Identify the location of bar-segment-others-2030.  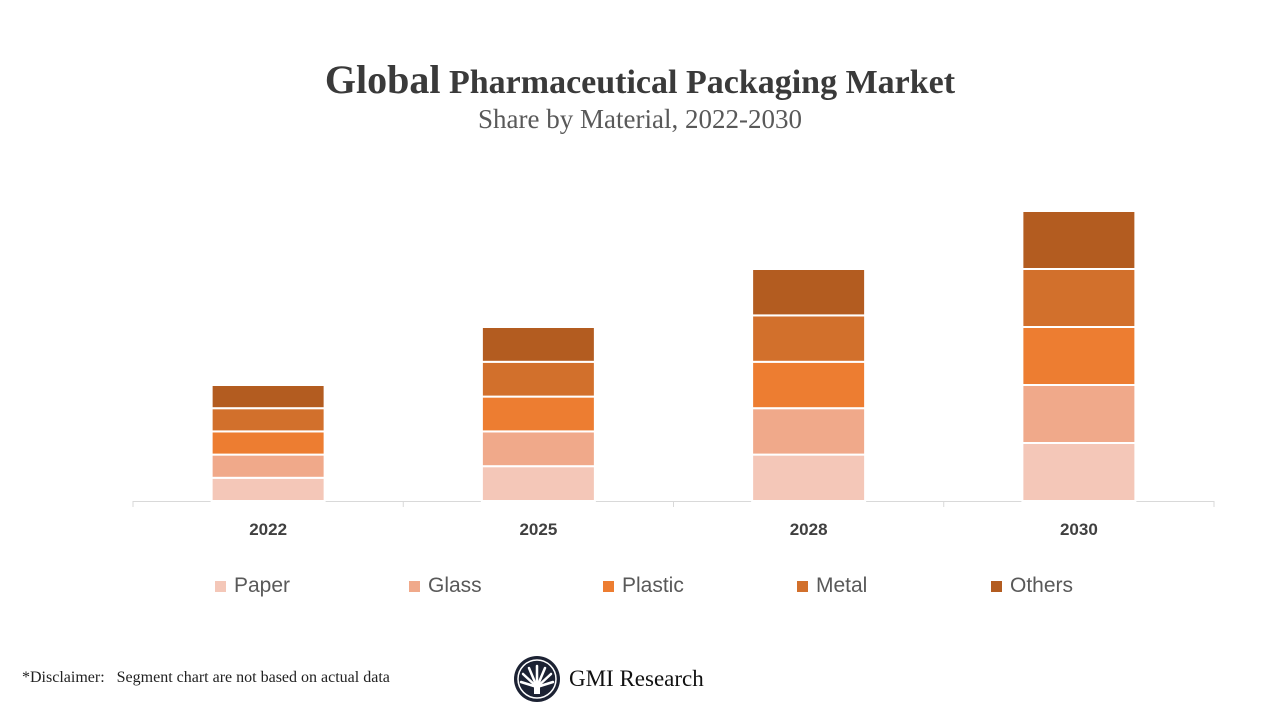
(1079, 240).